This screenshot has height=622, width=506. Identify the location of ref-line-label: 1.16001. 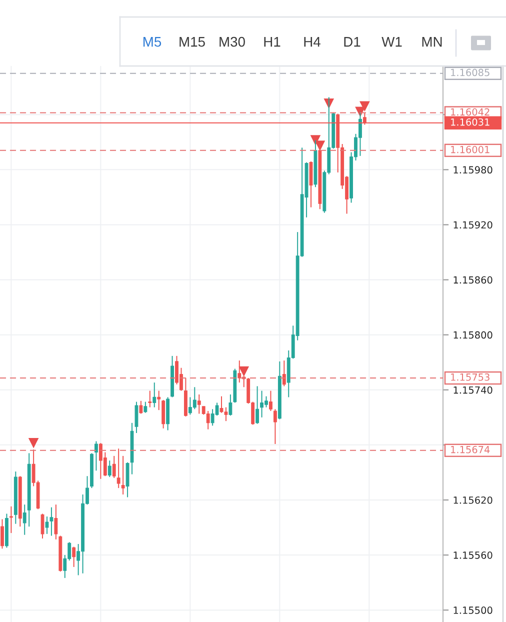
(470, 150).